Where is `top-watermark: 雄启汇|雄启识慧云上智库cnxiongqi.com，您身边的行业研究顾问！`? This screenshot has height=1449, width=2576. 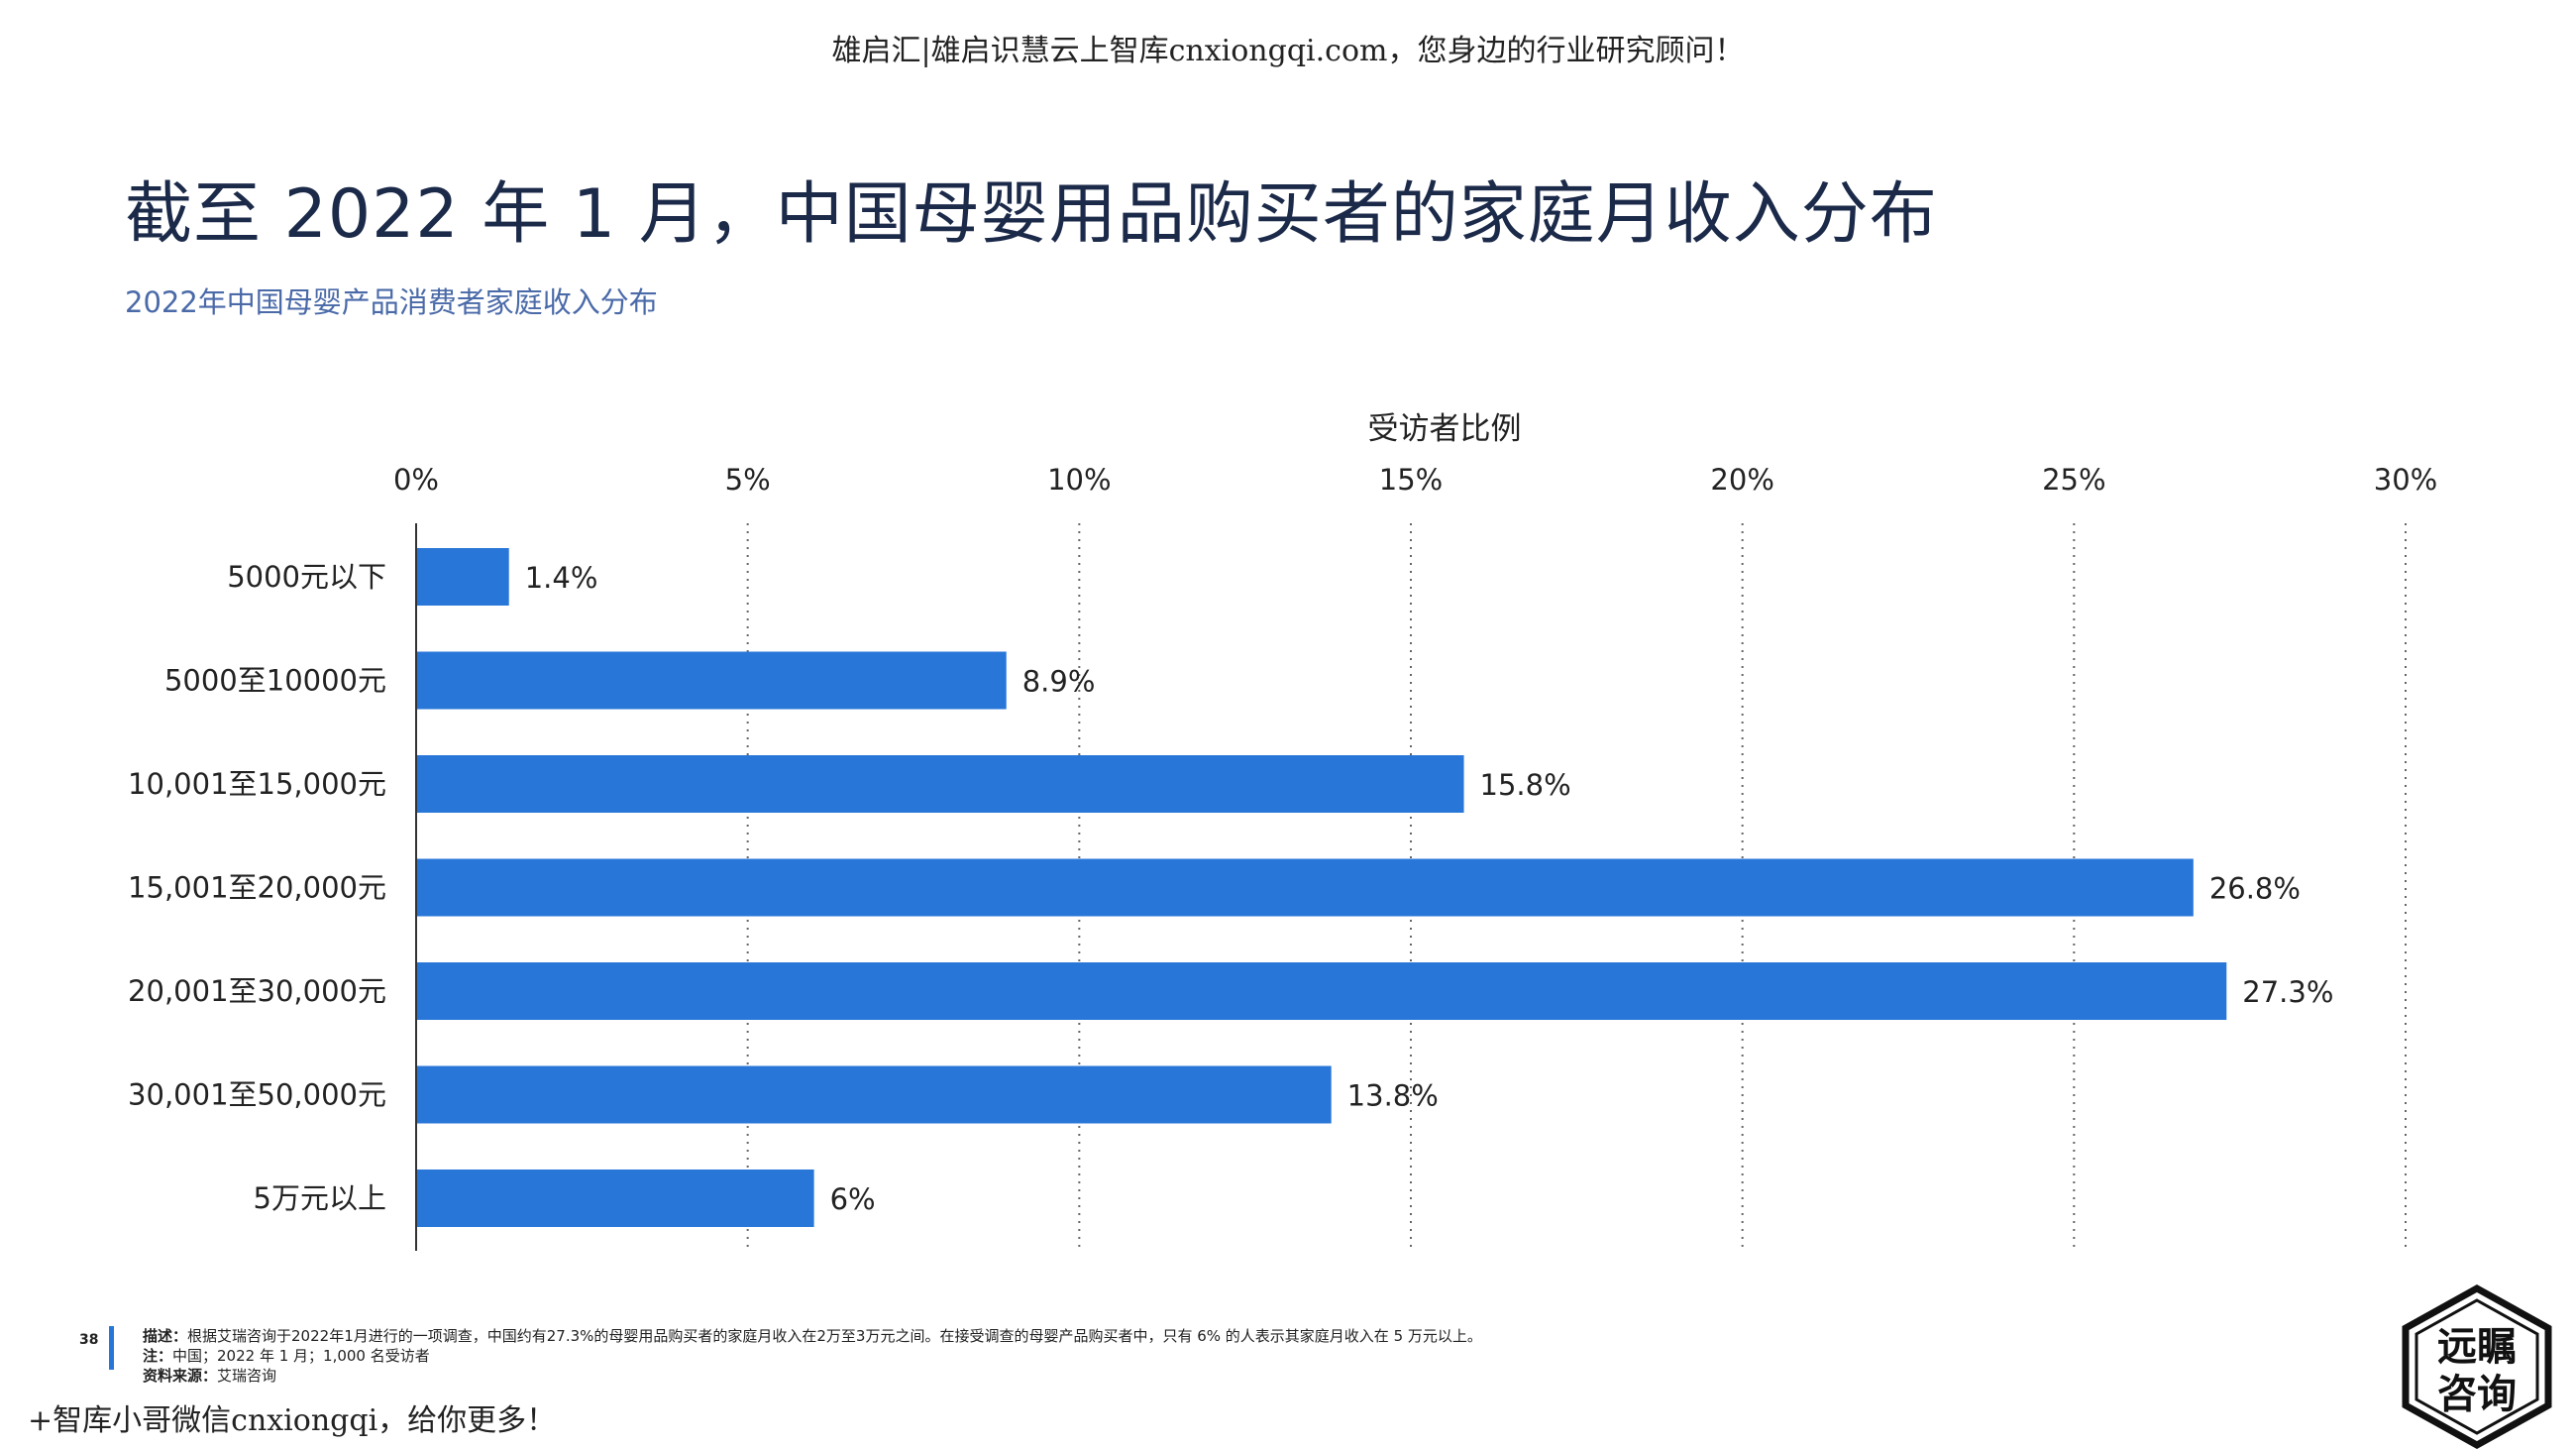
top-watermark: 雄启汇|雄启识慧云上智库cnxiongqi.com，您身边的行业研究顾问！ is located at coordinates (1288, 51).